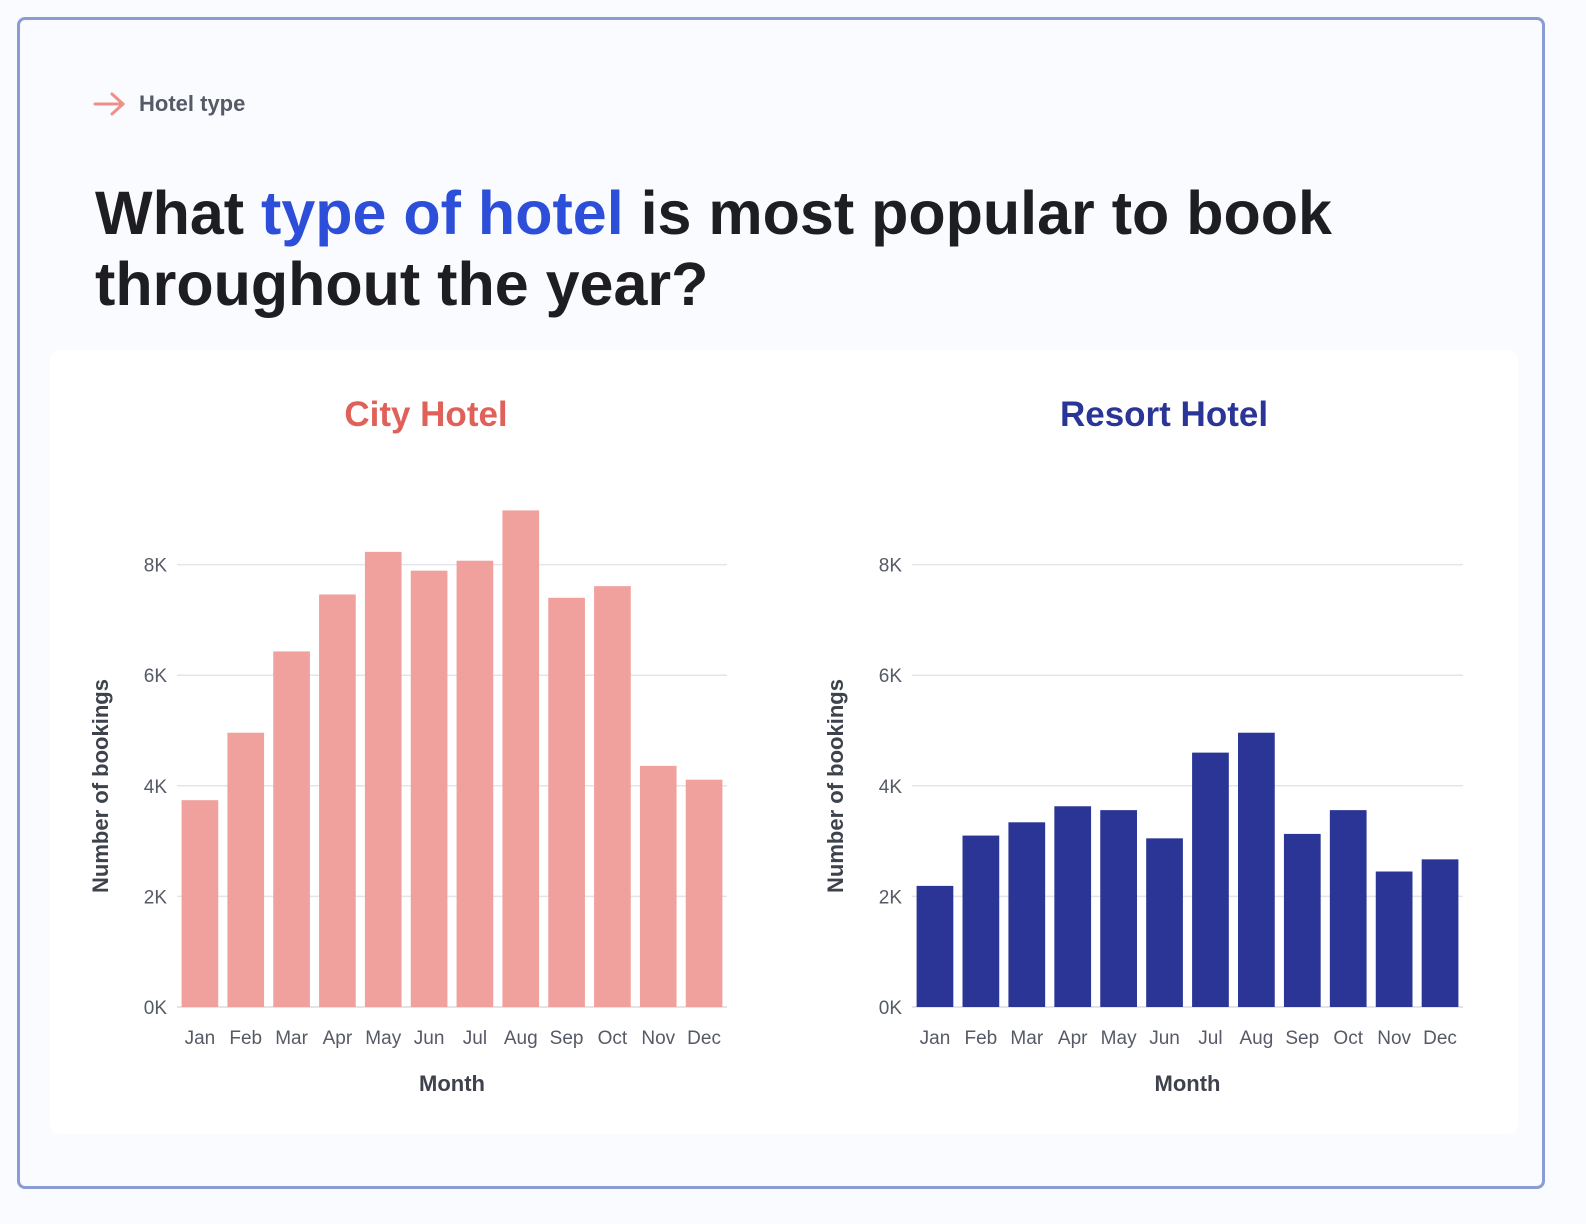 The height and width of the screenshot is (1224, 1586). I want to click on city-y-axis-label: Number of bookings, so click(100, 786).